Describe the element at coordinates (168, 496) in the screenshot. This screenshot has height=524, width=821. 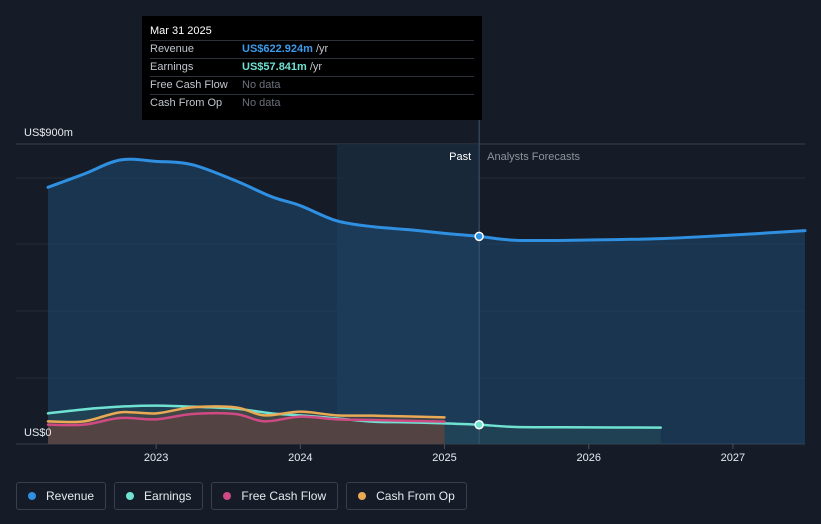
I see `legend-label: Earnings` at that location.